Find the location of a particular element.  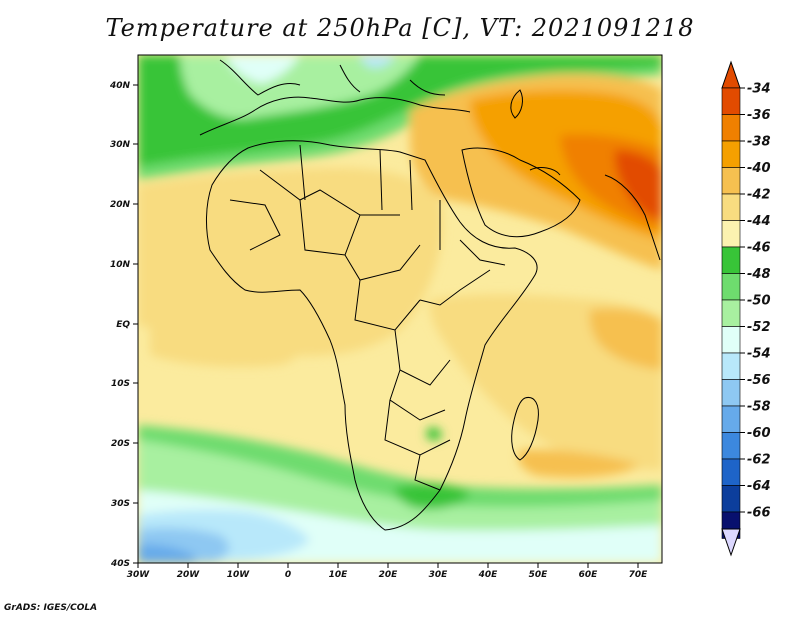

y-tick-label: 20S is located at coordinates (120, 444).